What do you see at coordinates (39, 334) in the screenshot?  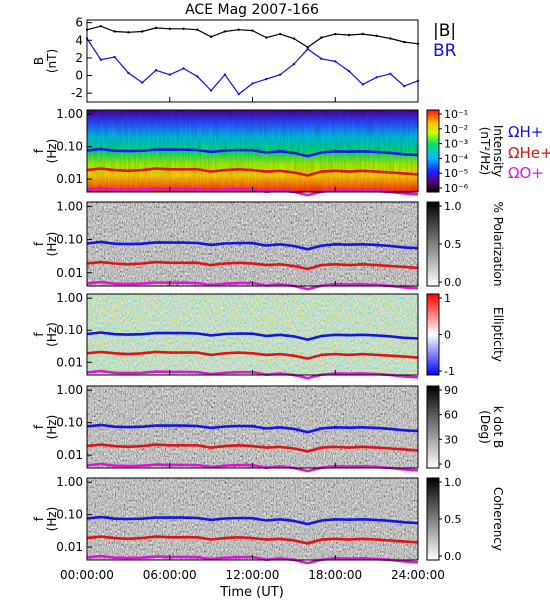 I see `ellipticity-ylabel-part-0: f` at bounding box center [39, 334].